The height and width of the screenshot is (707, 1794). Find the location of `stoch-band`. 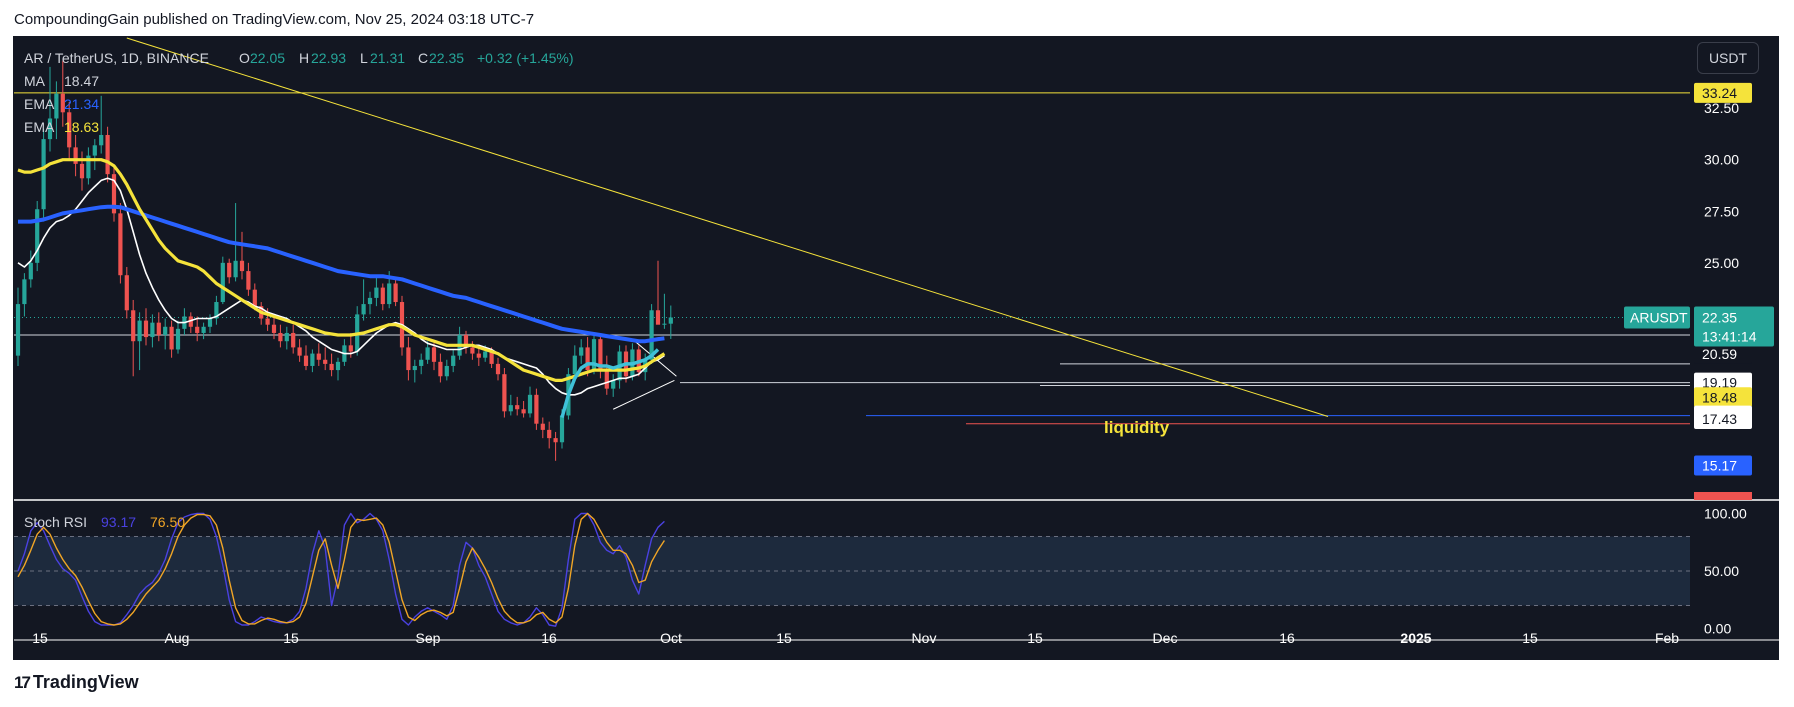

stoch-band is located at coordinates (852, 571).